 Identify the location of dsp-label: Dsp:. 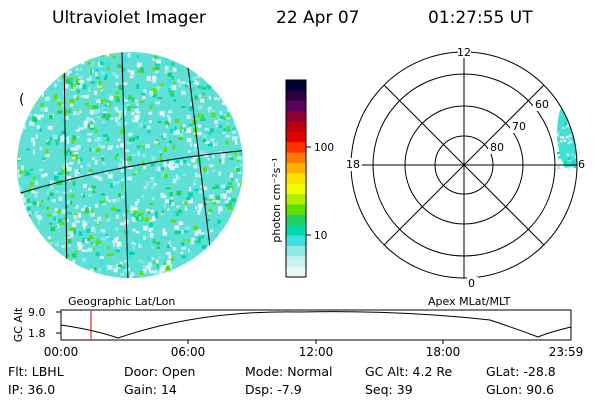
(259, 389).